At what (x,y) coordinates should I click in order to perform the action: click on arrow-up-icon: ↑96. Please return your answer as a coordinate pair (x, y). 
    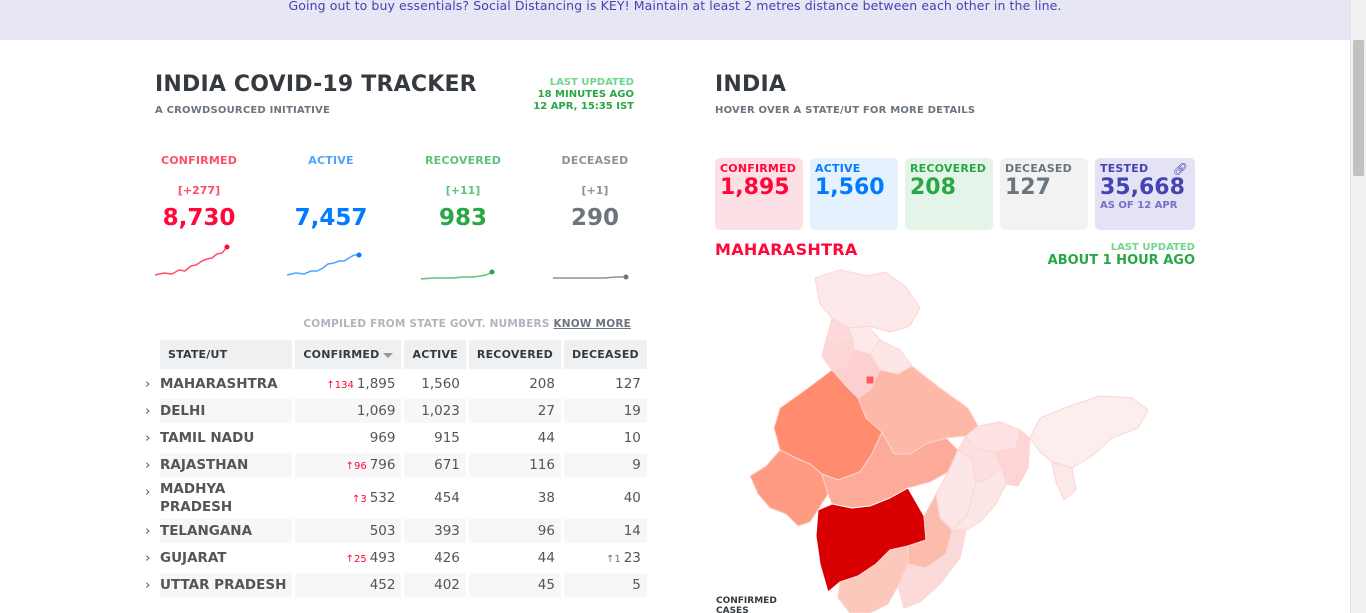
    Looking at the image, I should click on (356, 466).